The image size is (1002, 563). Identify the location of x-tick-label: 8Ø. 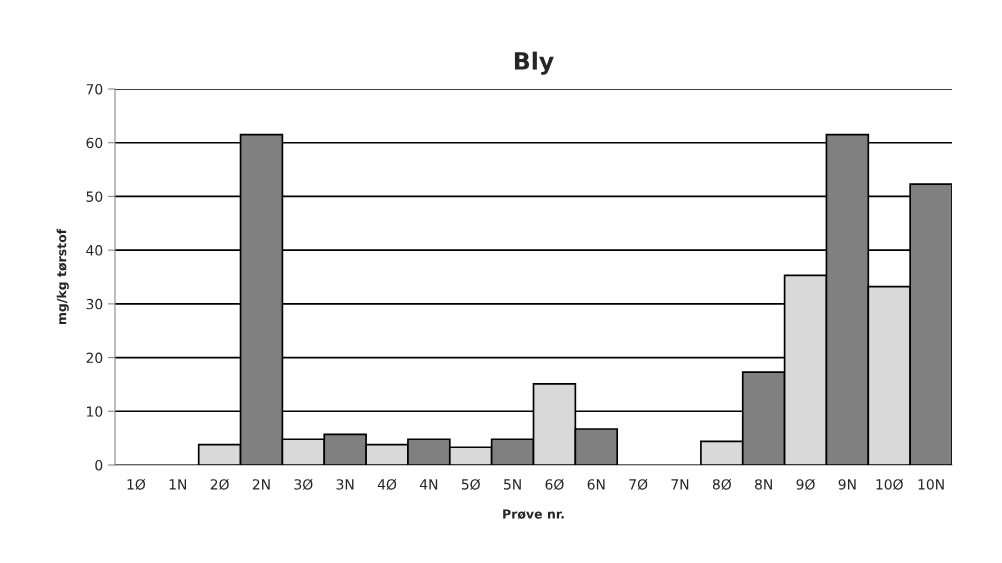
(722, 484).